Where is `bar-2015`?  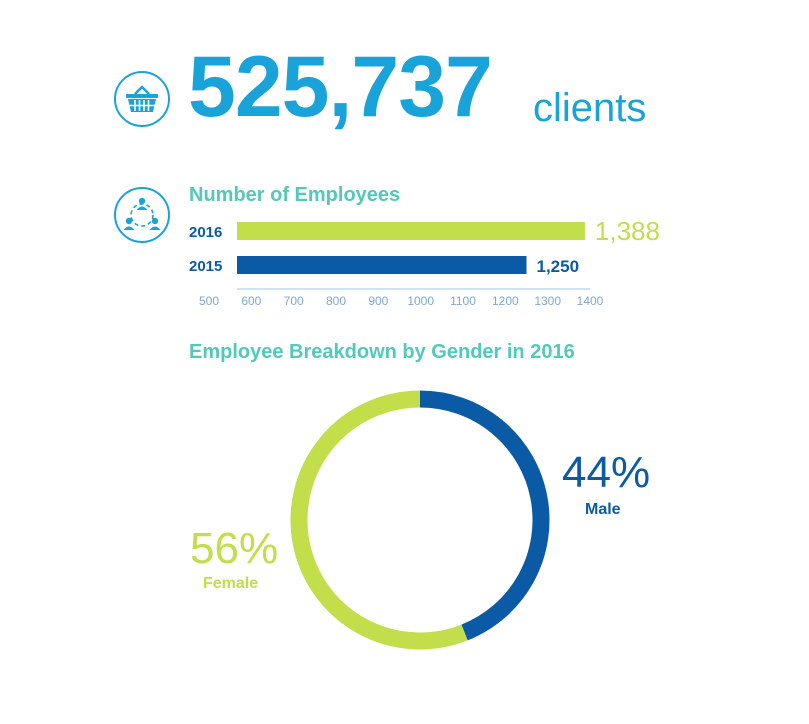 bar-2015 is located at coordinates (382, 265).